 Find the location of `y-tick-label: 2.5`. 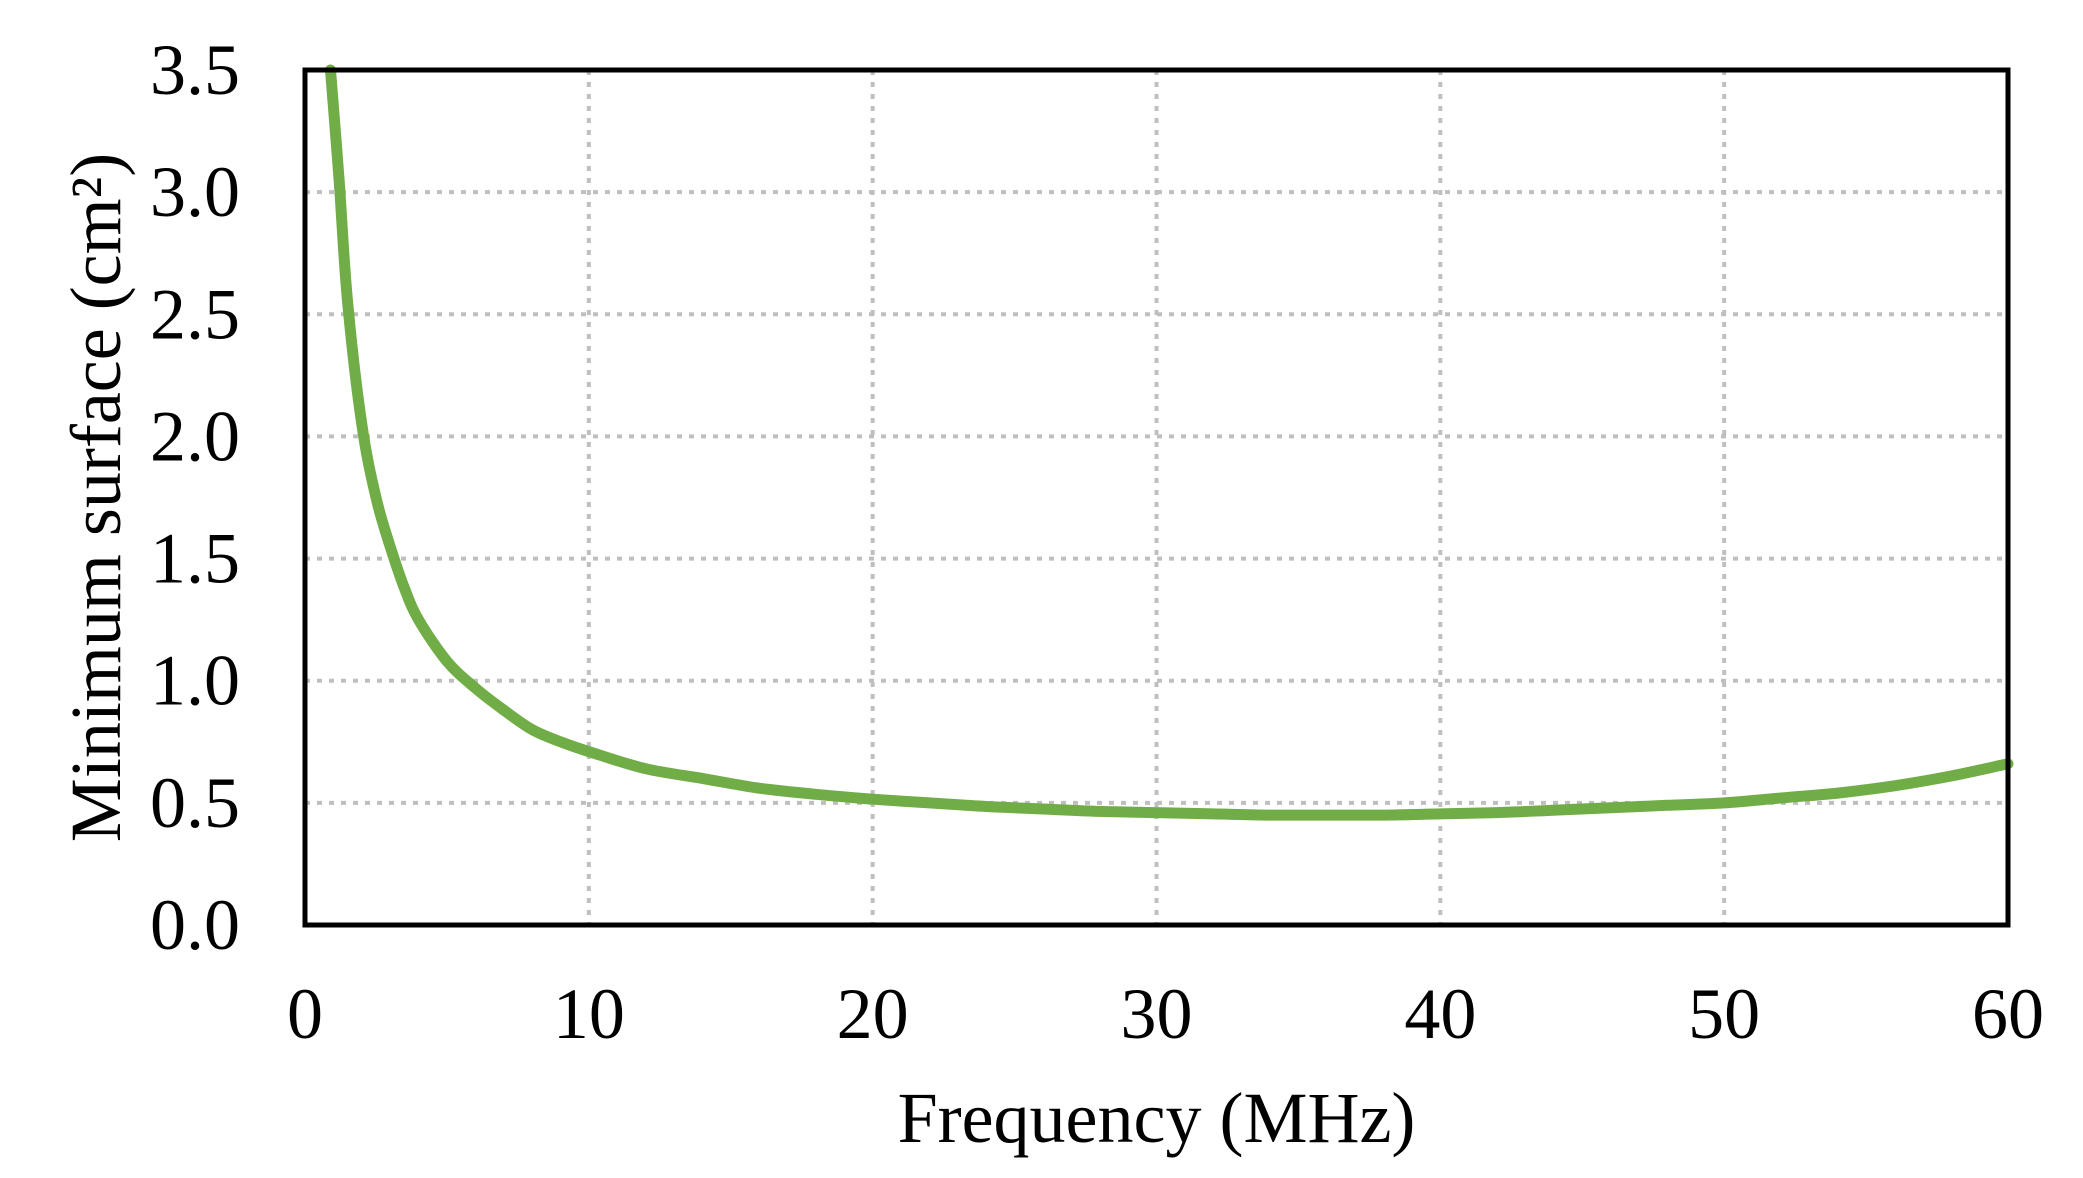

y-tick-label: 2.5 is located at coordinates (195, 314).